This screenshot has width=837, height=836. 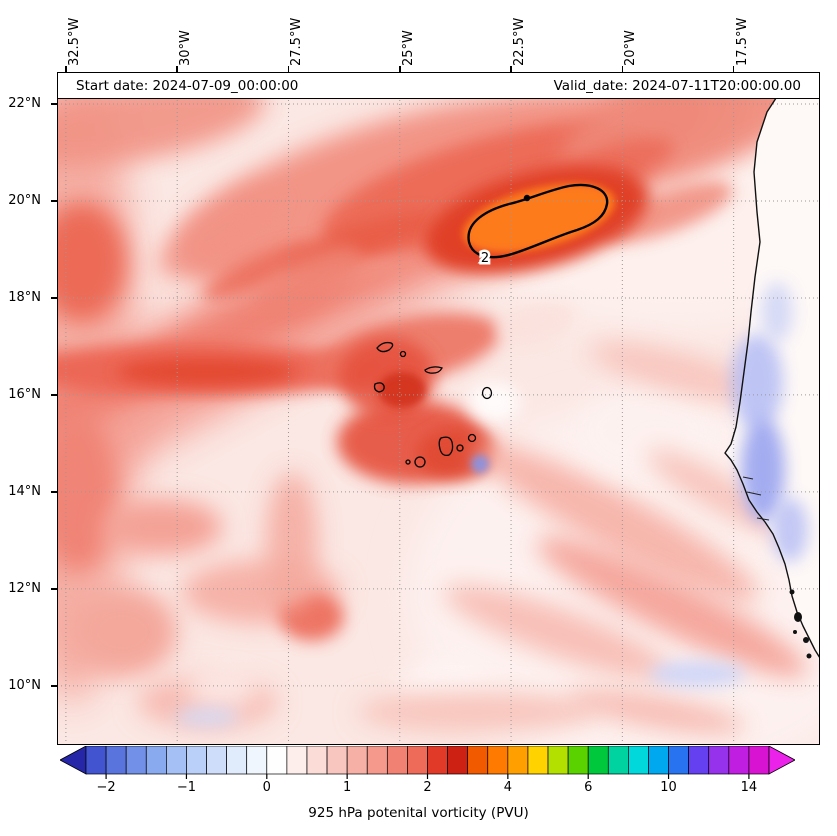 I want to click on contour-inner-max, so click(x=527, y=198).